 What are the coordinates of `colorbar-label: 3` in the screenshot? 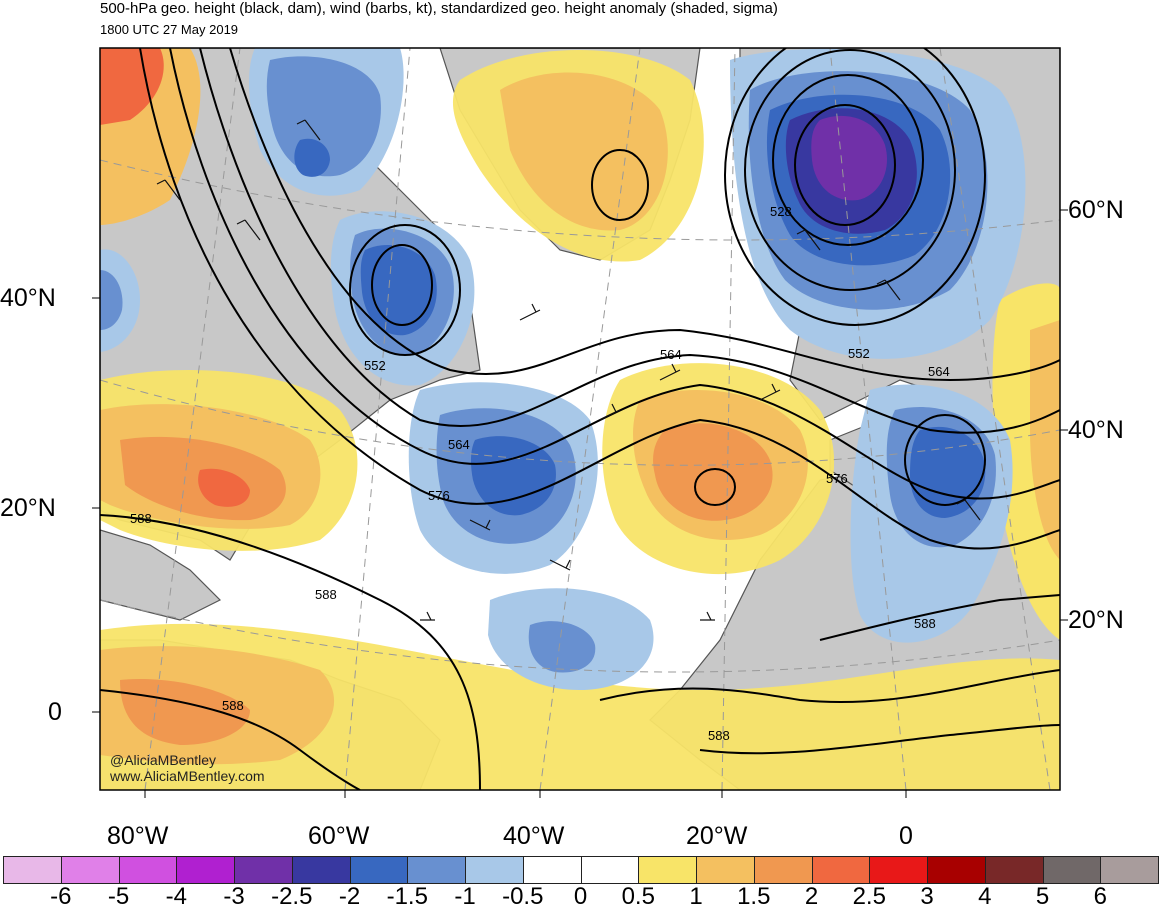 It's located at (927, 896).